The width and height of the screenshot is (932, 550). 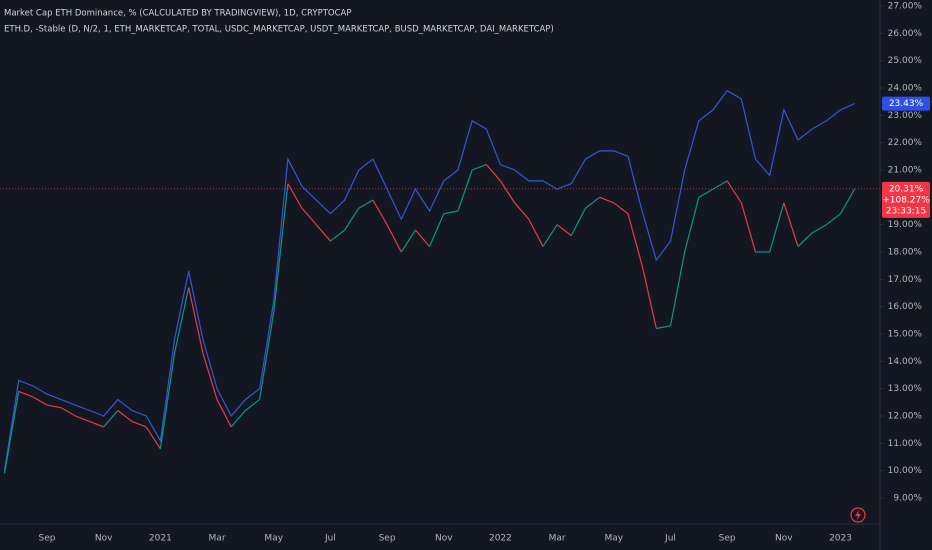 I want to click on x-tick-label: 2023, so click(x=840, y=539).